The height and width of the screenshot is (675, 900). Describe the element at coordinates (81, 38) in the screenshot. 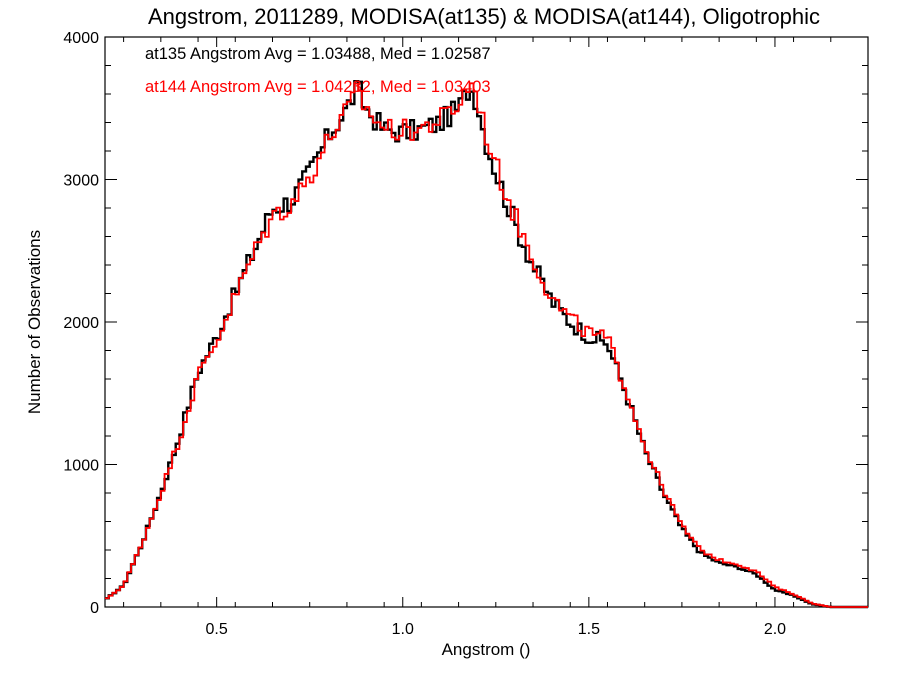

I see `y-tick-label: 4000` at that location.